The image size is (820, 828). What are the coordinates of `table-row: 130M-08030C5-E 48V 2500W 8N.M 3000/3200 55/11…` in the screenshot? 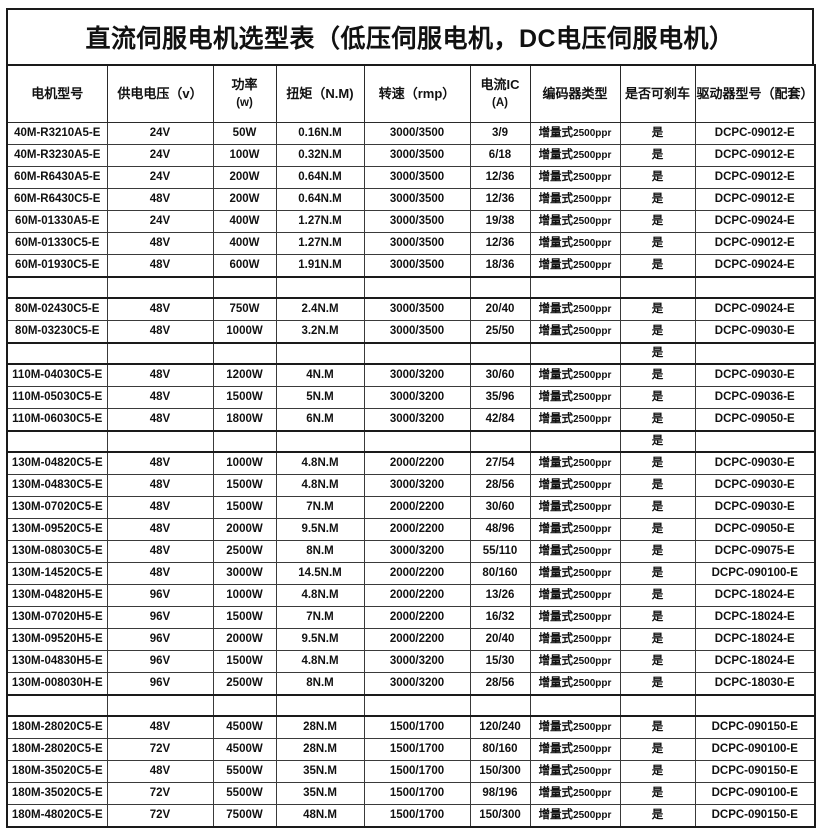 It's located at (411, 551).